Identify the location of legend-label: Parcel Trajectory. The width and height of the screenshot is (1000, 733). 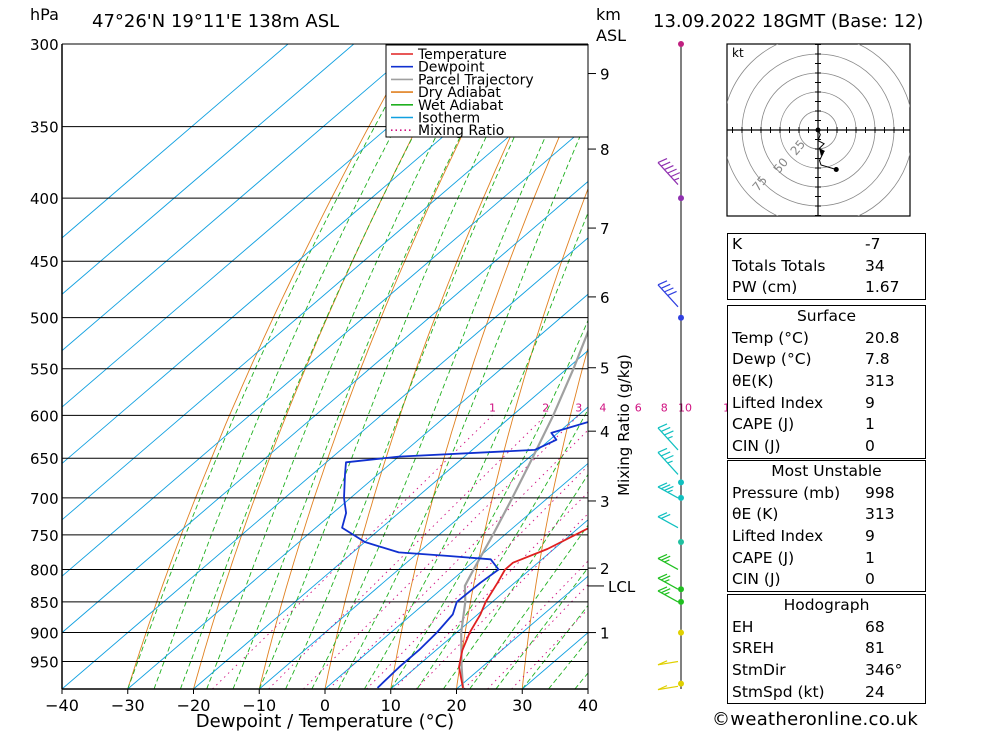
(476, 80).